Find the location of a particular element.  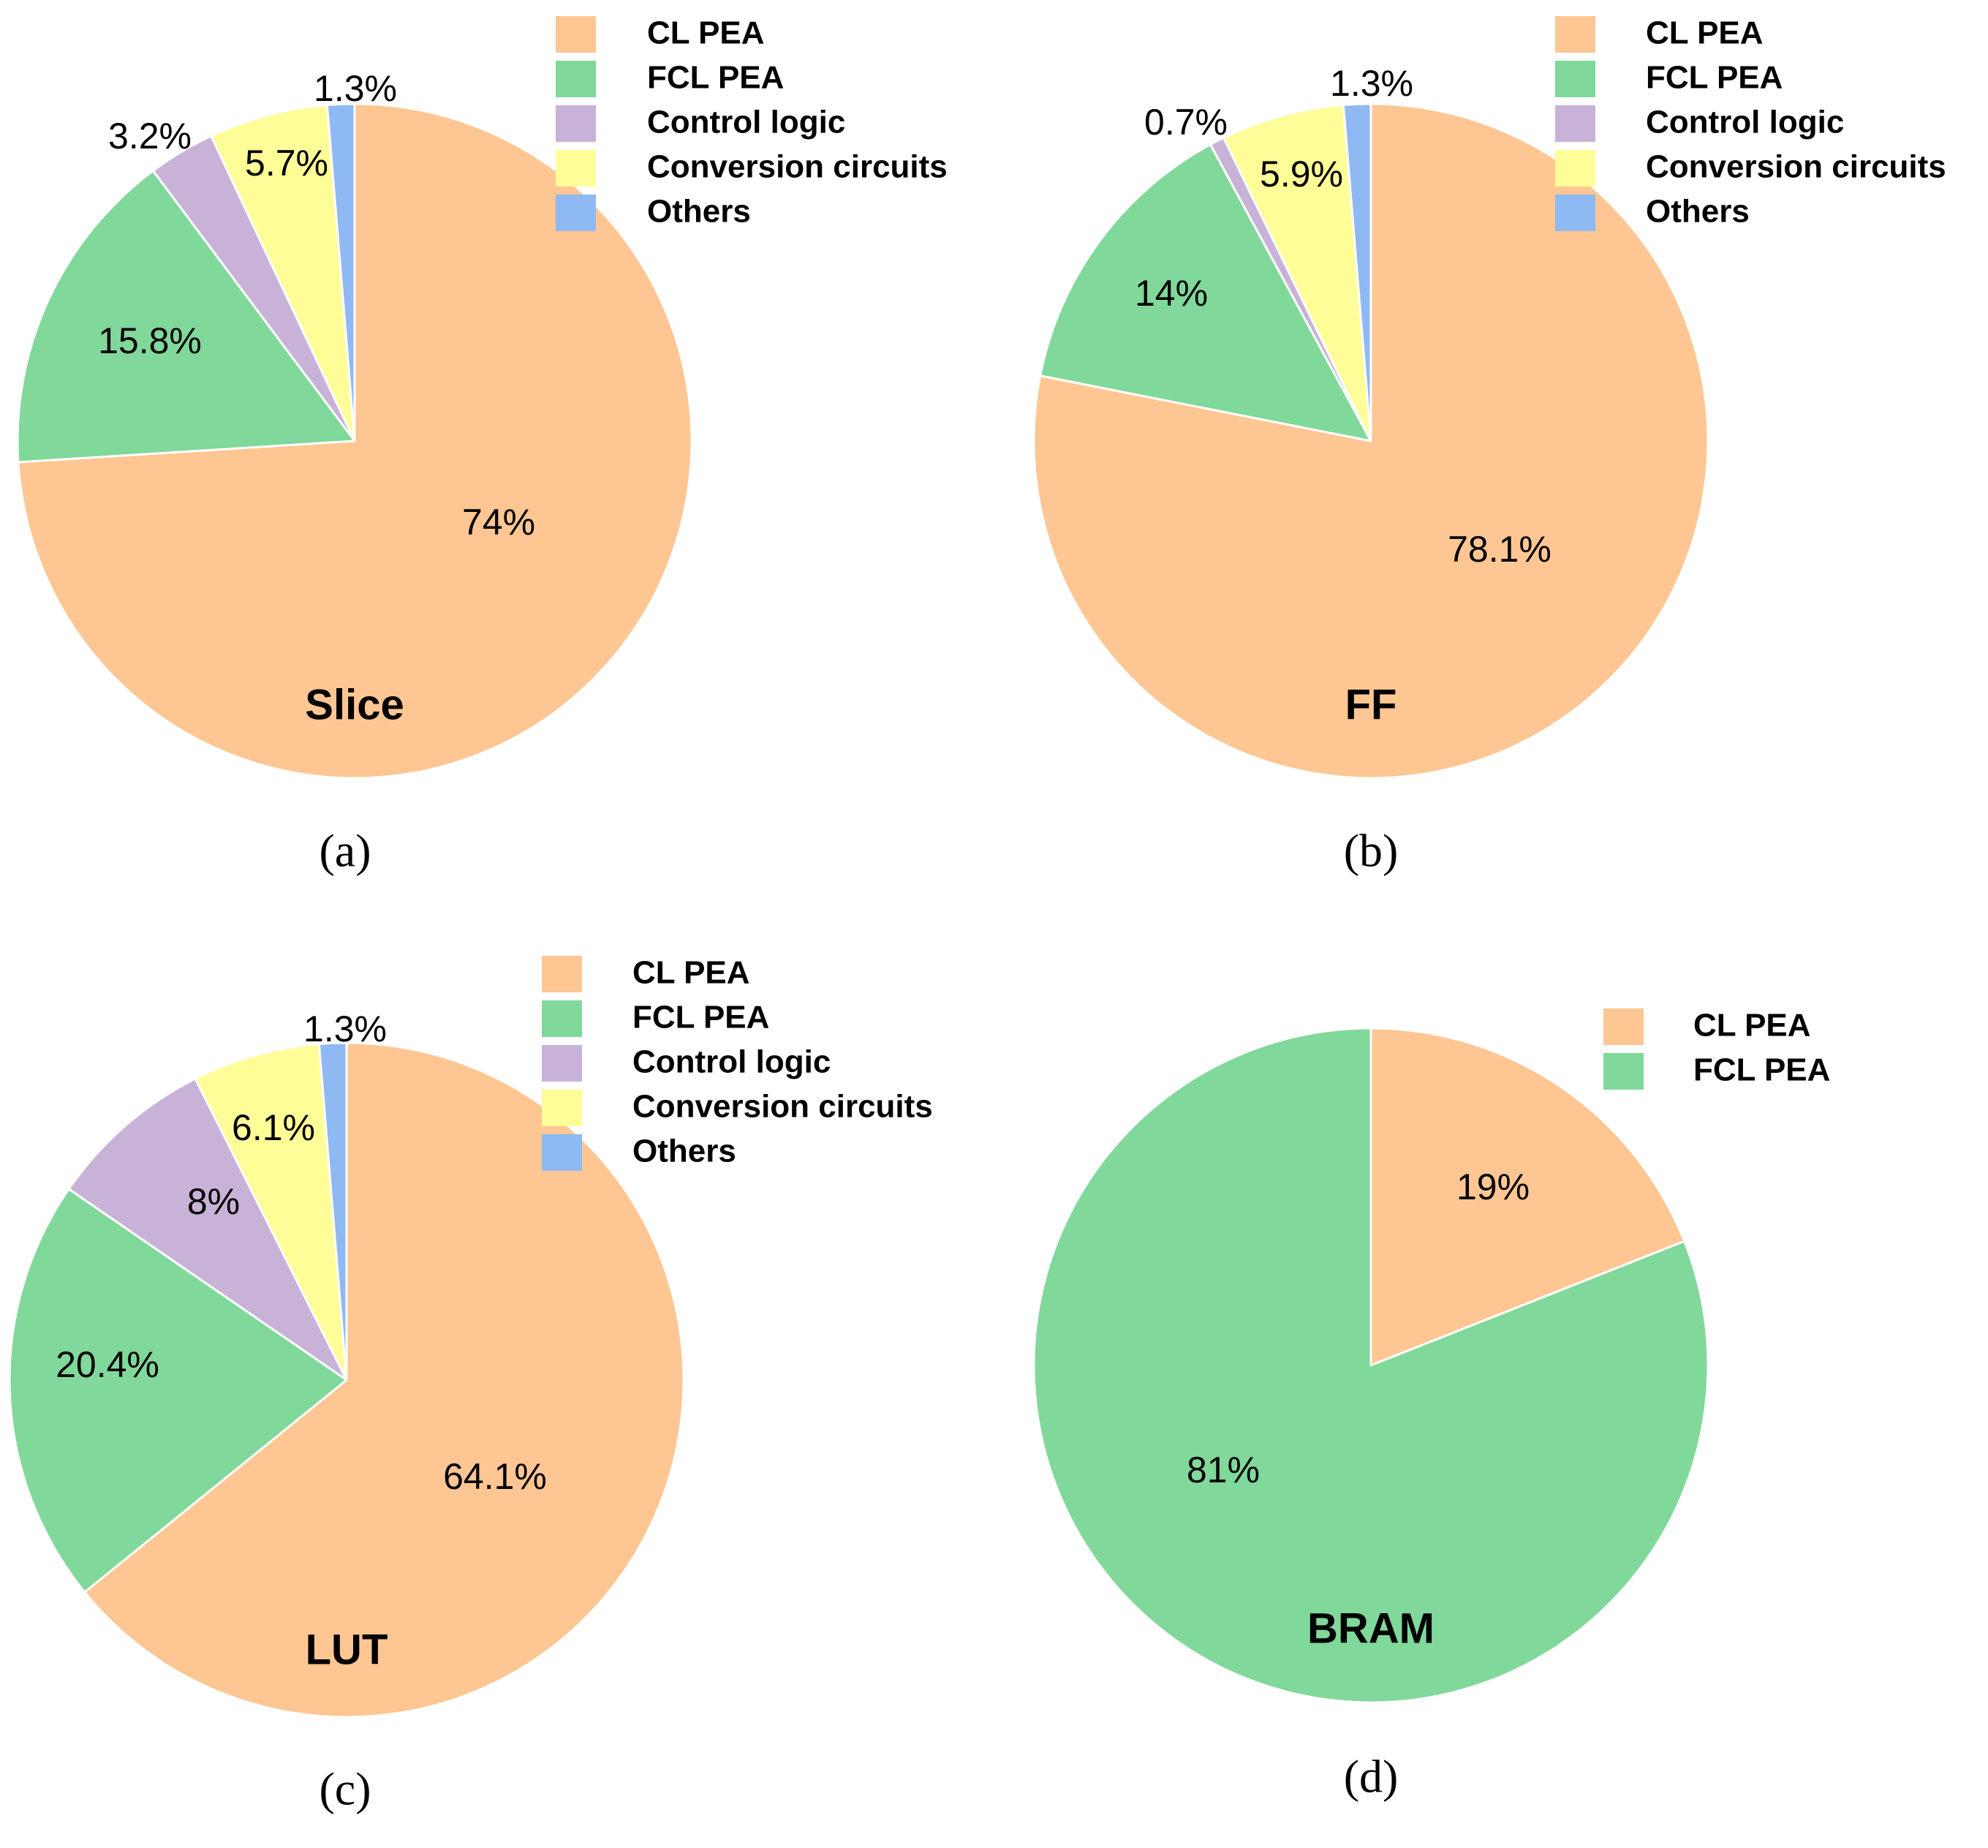

value-label-cl-pea: 78.1% is located at coordinates (1500, 549).